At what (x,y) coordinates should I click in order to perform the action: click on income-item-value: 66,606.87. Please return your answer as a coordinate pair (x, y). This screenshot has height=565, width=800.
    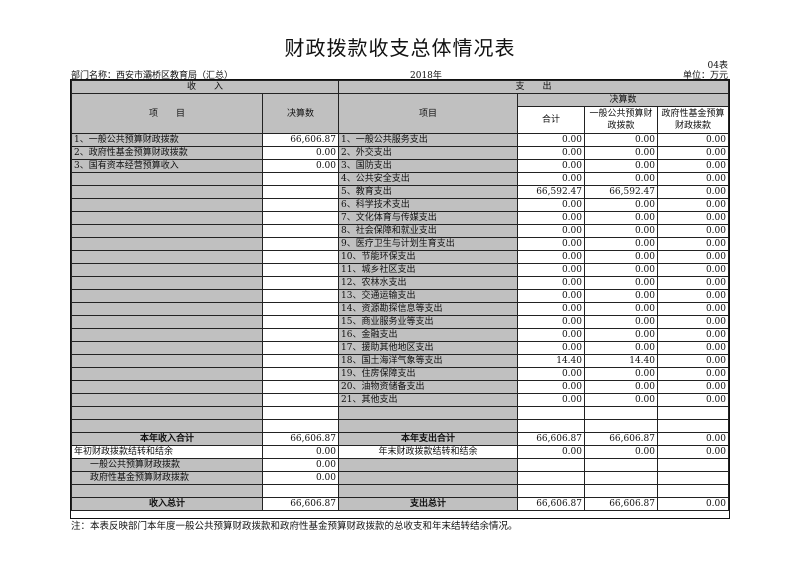
    Looking at the image, I should click on (300, 140).